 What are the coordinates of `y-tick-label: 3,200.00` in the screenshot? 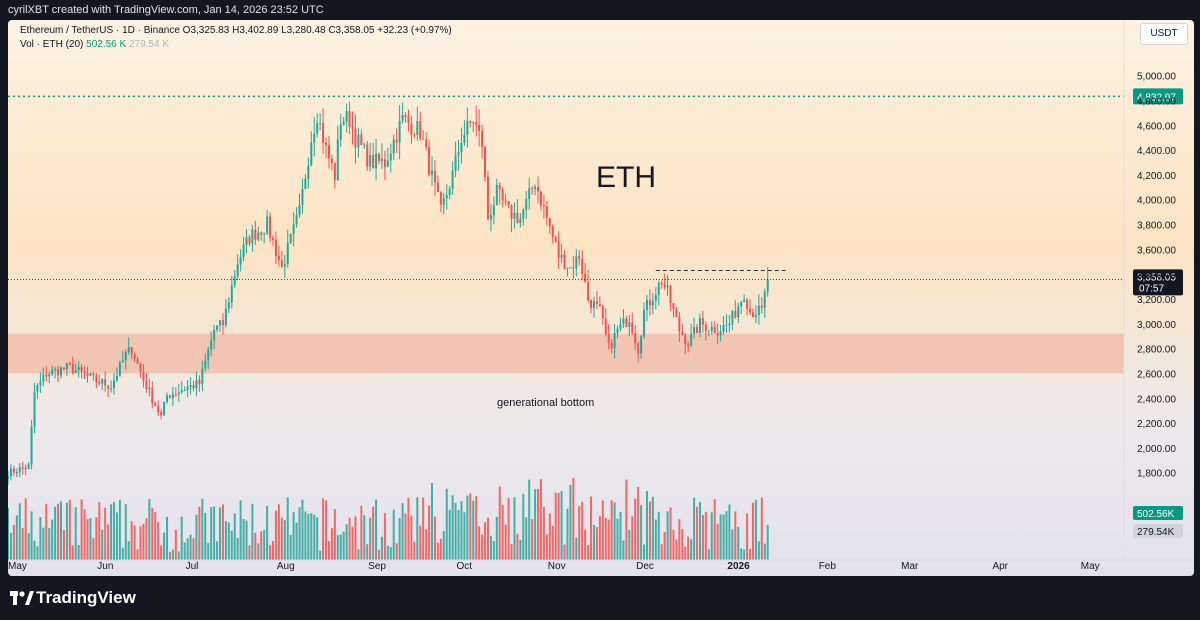 It's located at (1156, 300).